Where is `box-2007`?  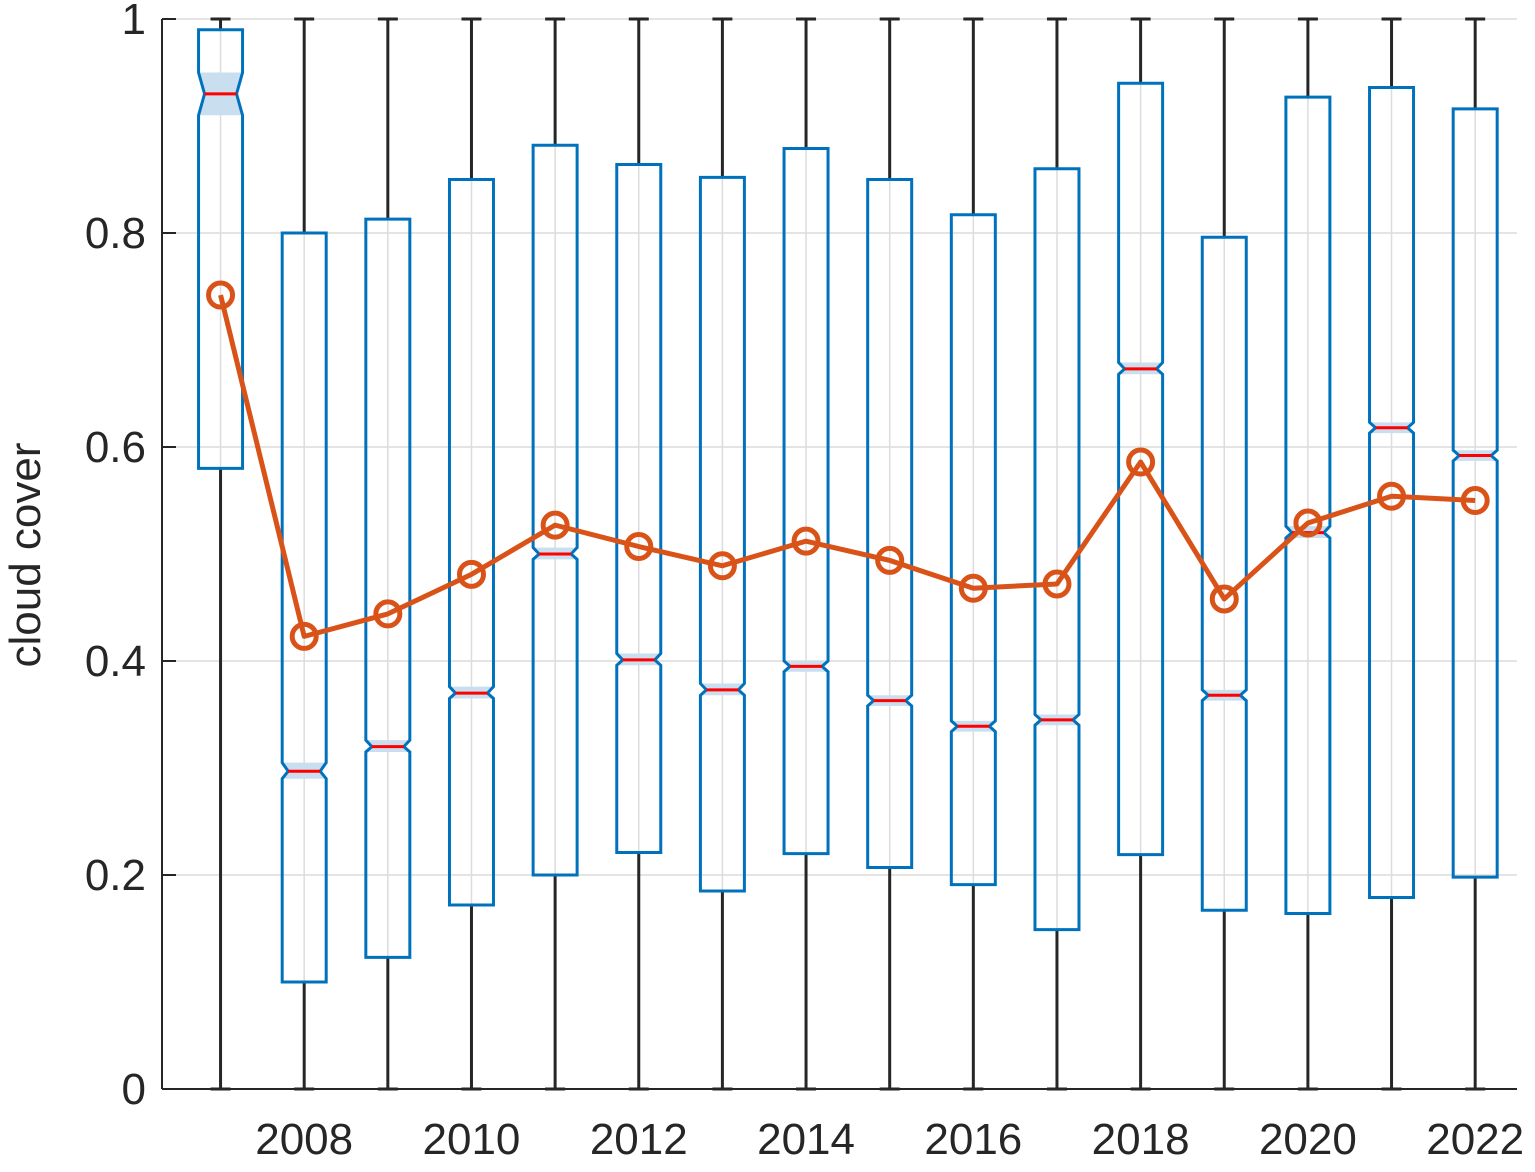
box-2007 is located at coordinates (221, 554).